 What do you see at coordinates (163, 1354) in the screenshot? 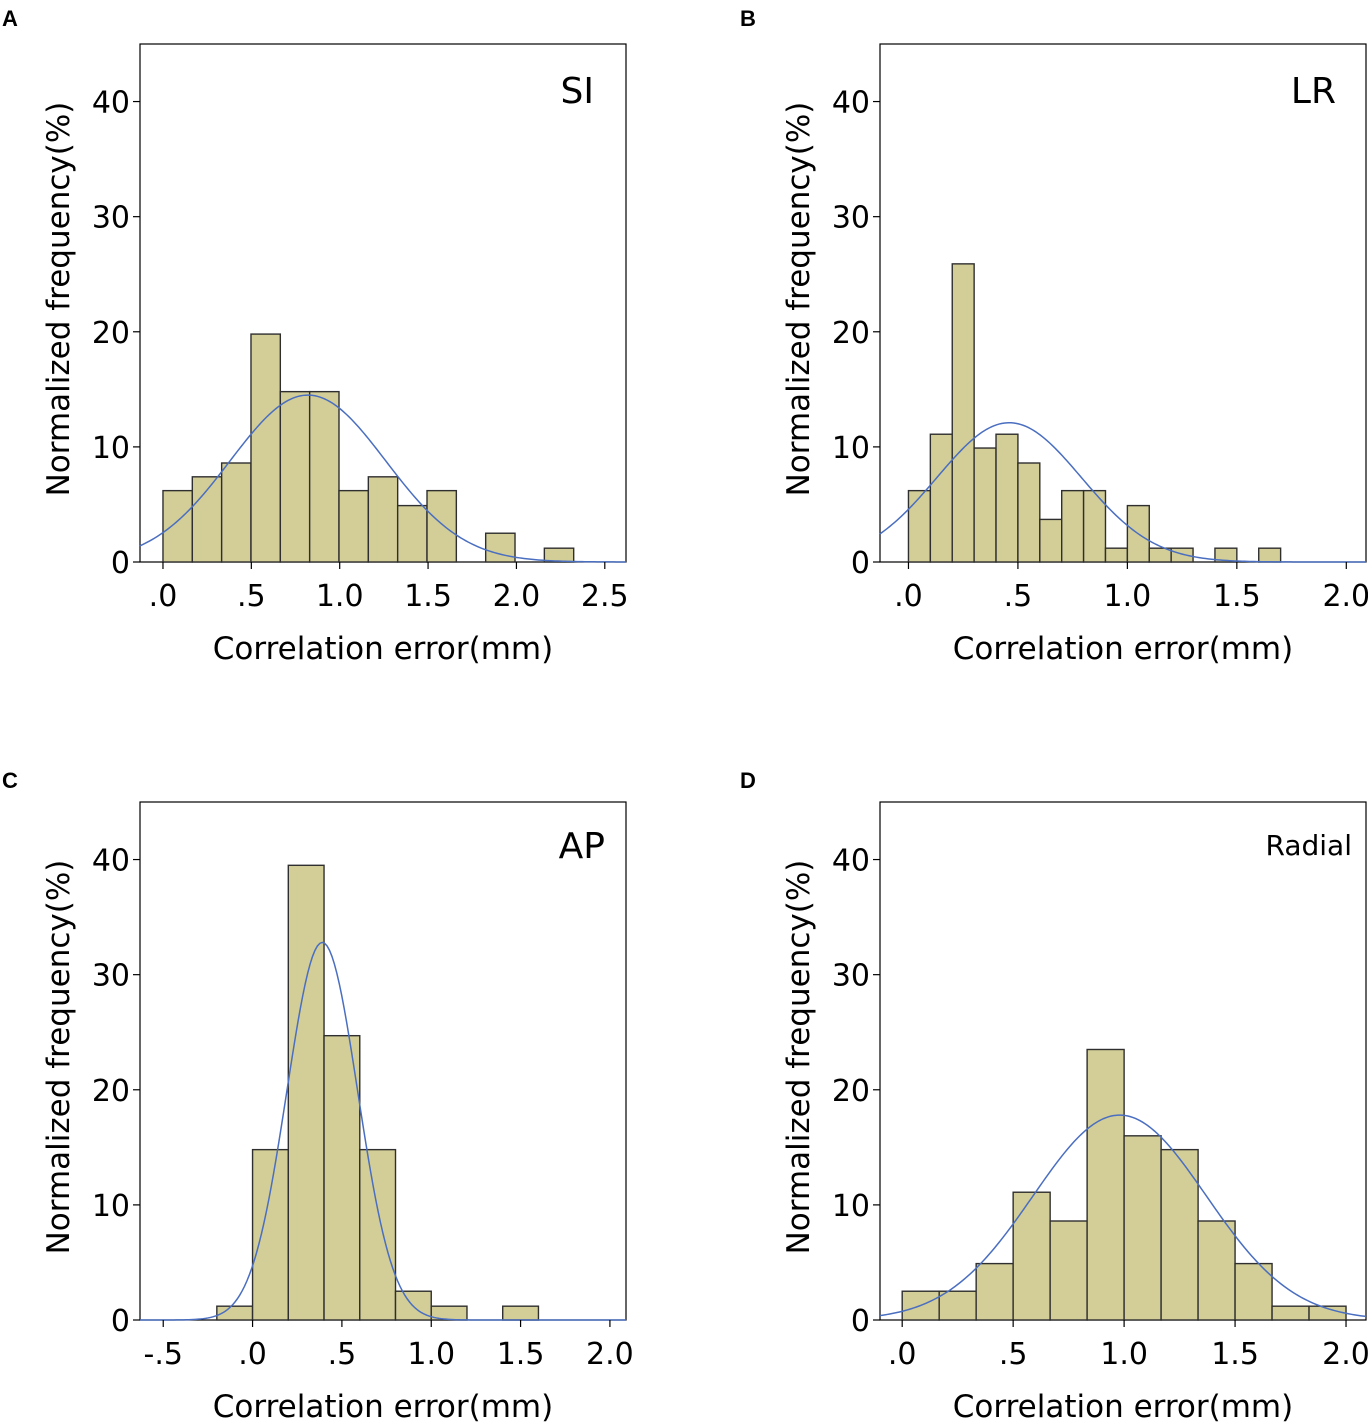
I see `x-tick-label: -.5` at bounding box center [163, 1354].